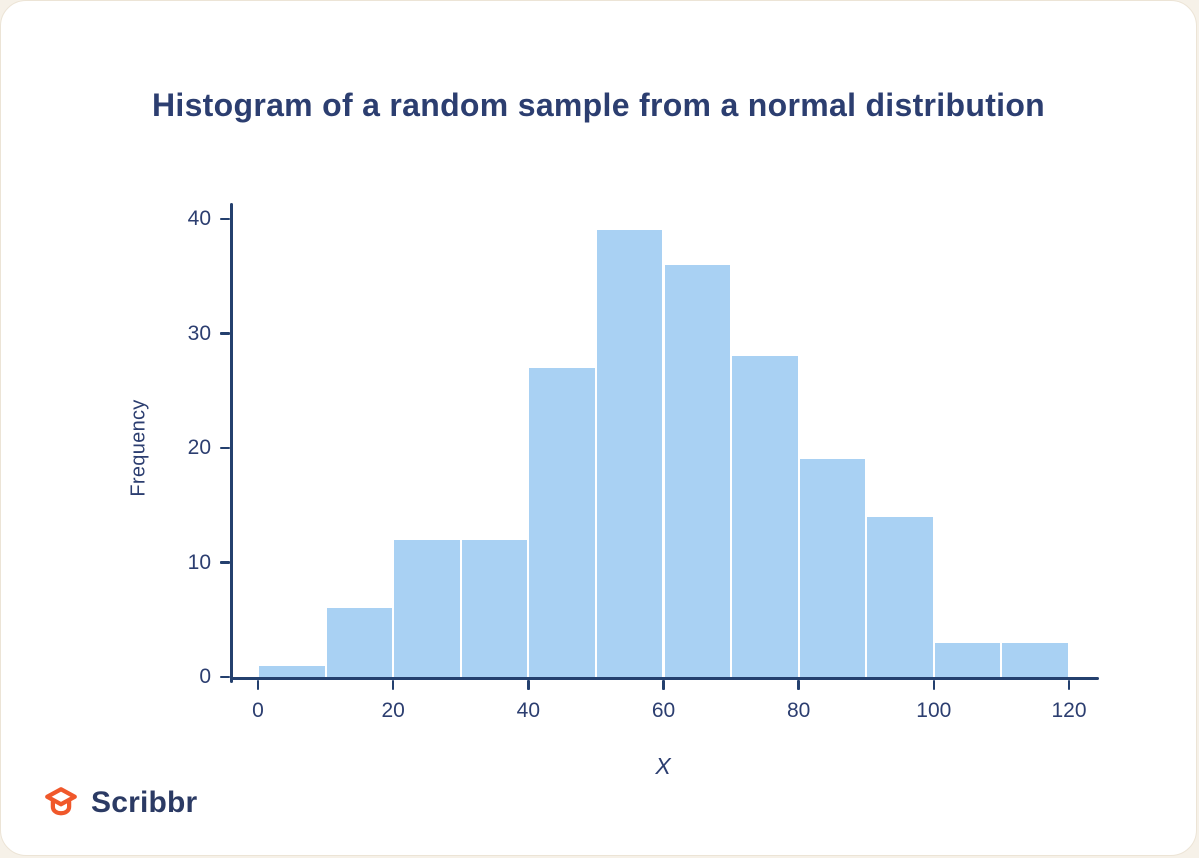 The height and width of the screenshot is (858, 1199). What do you see at coordinates (231, 443) in the screenshot?
I see `y-axis-line` at bounding box center [231, 443].